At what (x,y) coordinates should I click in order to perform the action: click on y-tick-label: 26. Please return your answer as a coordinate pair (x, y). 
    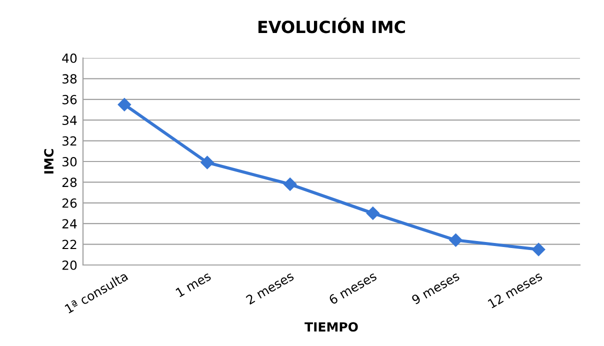
    Looking at the image, I should click on (69, 203).